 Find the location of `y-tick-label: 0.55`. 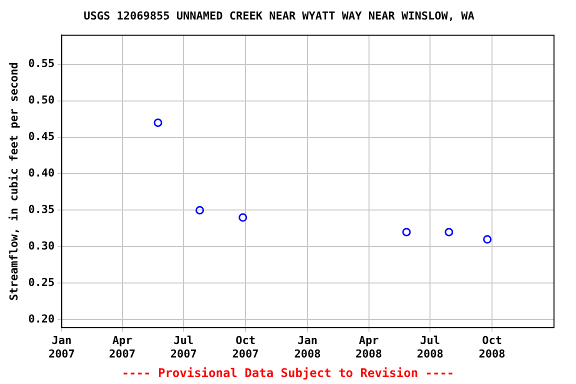

y-tick-label: 0.55 is located at coordinates (41, 63).